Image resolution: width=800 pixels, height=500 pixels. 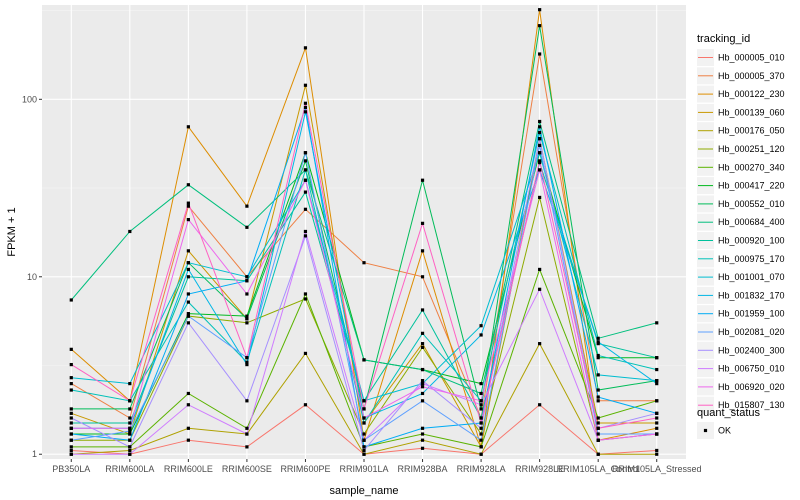 What do you see at coordinates (714, 430) in the screenshot?
I see `legend-shape-items: OK` at bounding box center [714, 430].